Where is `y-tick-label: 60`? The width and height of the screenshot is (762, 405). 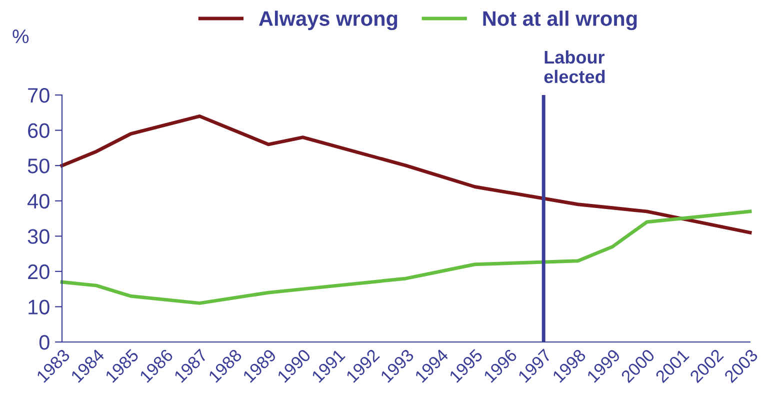
y-tick-label: 60 is located at coordinates (39, 130).